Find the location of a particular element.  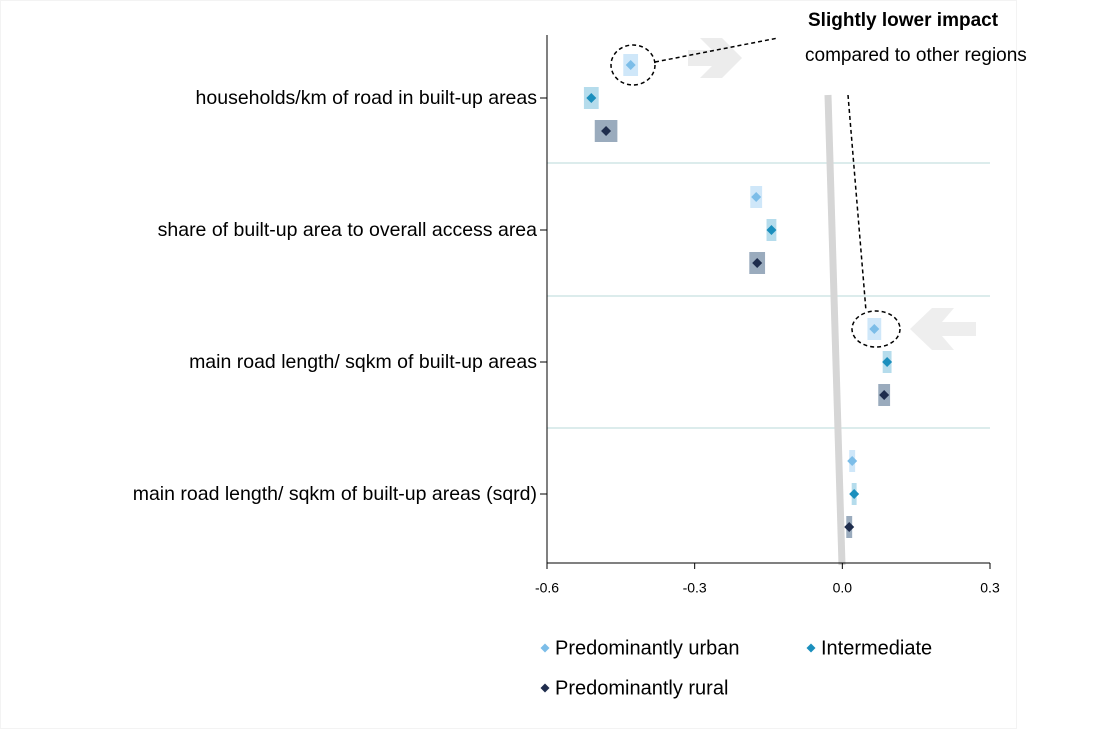

y-tick-label: households/km of road in built-up areas is located at coordinates (367, 98).